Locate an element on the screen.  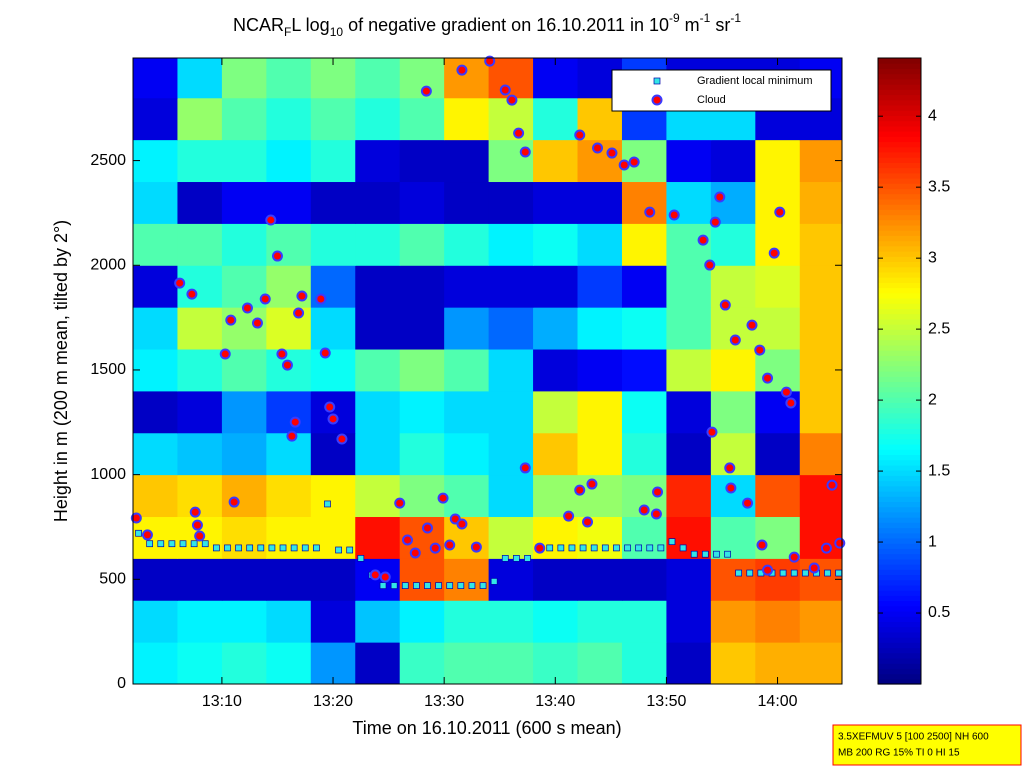
colorbar-tick-label: 3 is located at coordinates (932, 257).